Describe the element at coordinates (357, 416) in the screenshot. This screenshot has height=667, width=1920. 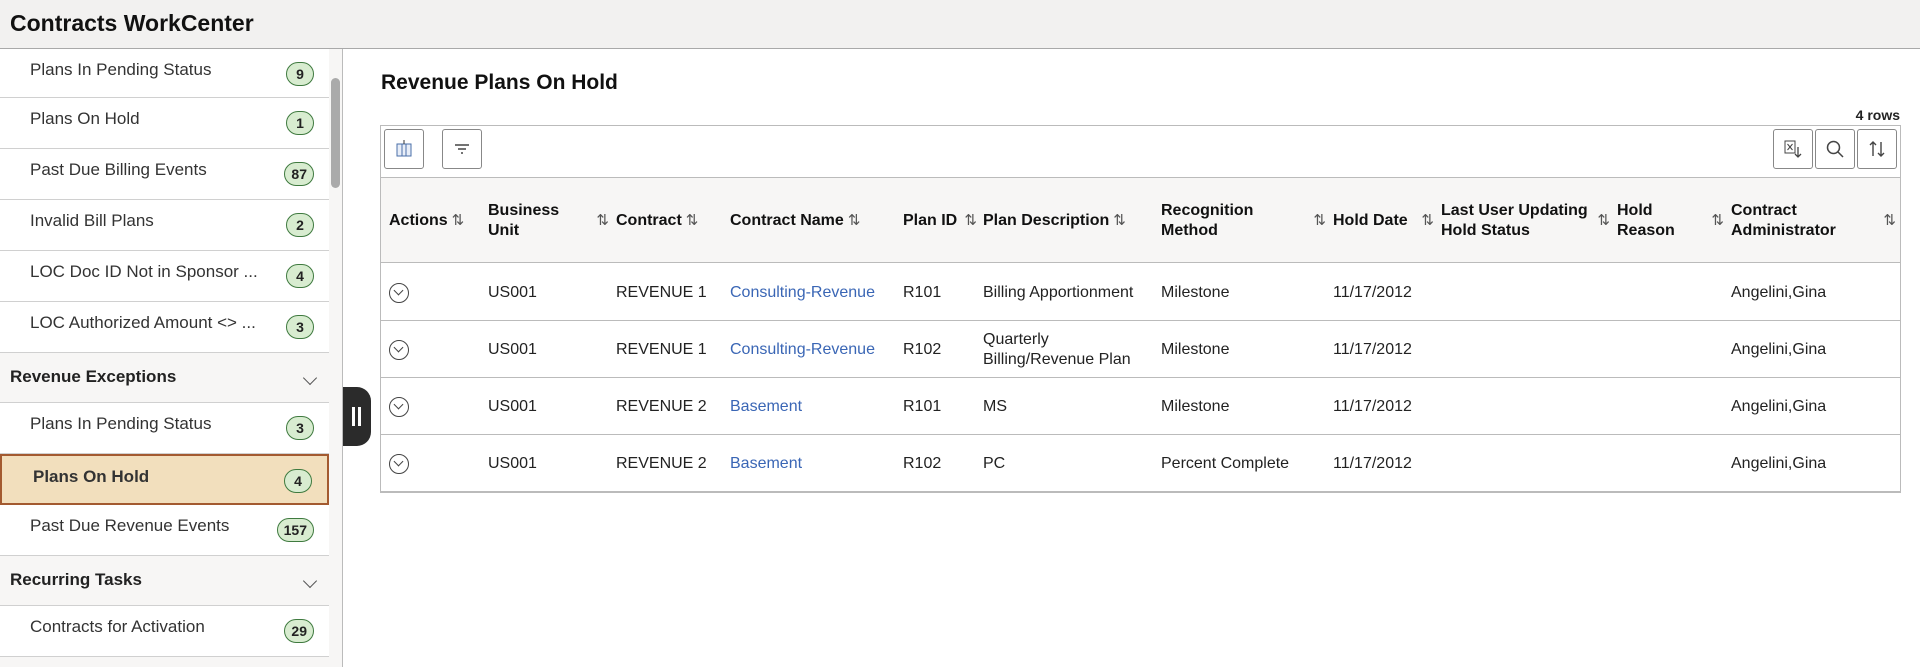
I see `sidebar-collapse-handle` at that location.